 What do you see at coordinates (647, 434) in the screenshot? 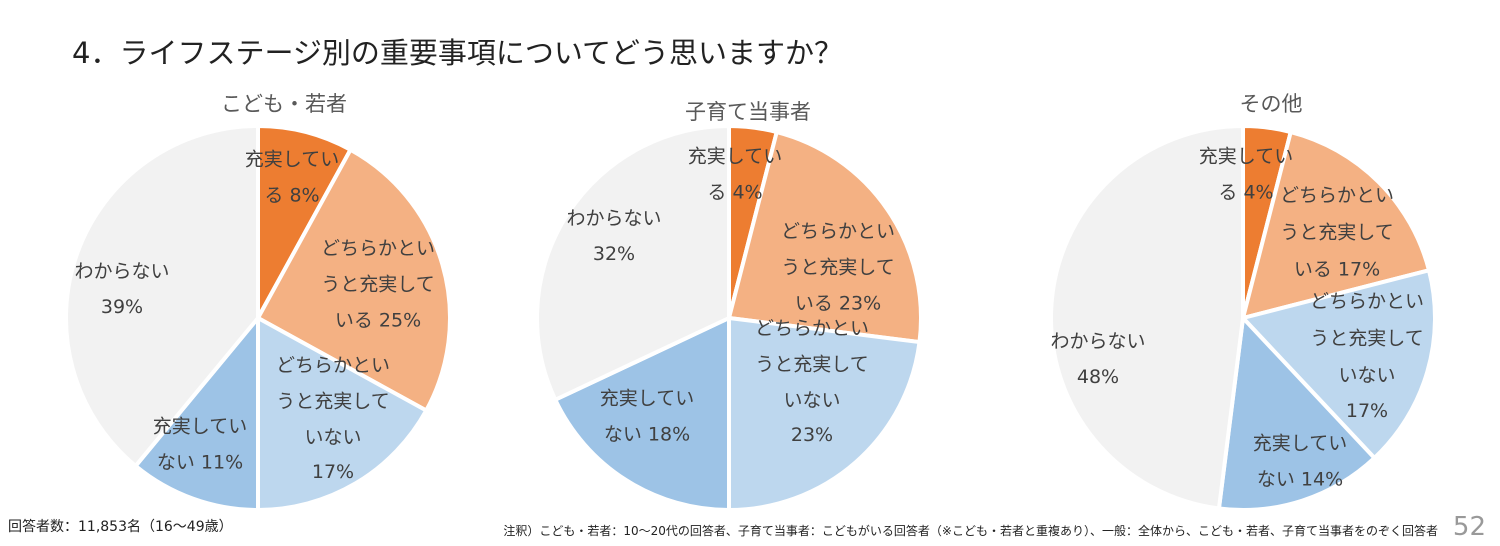
I see `data-label: ない 18%` at bounding box center [647, 434].